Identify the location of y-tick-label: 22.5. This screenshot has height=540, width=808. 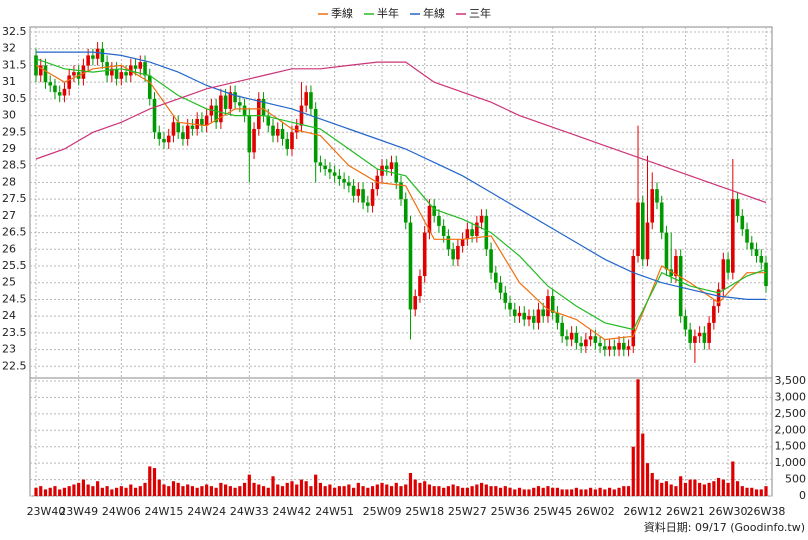
(14, 365).